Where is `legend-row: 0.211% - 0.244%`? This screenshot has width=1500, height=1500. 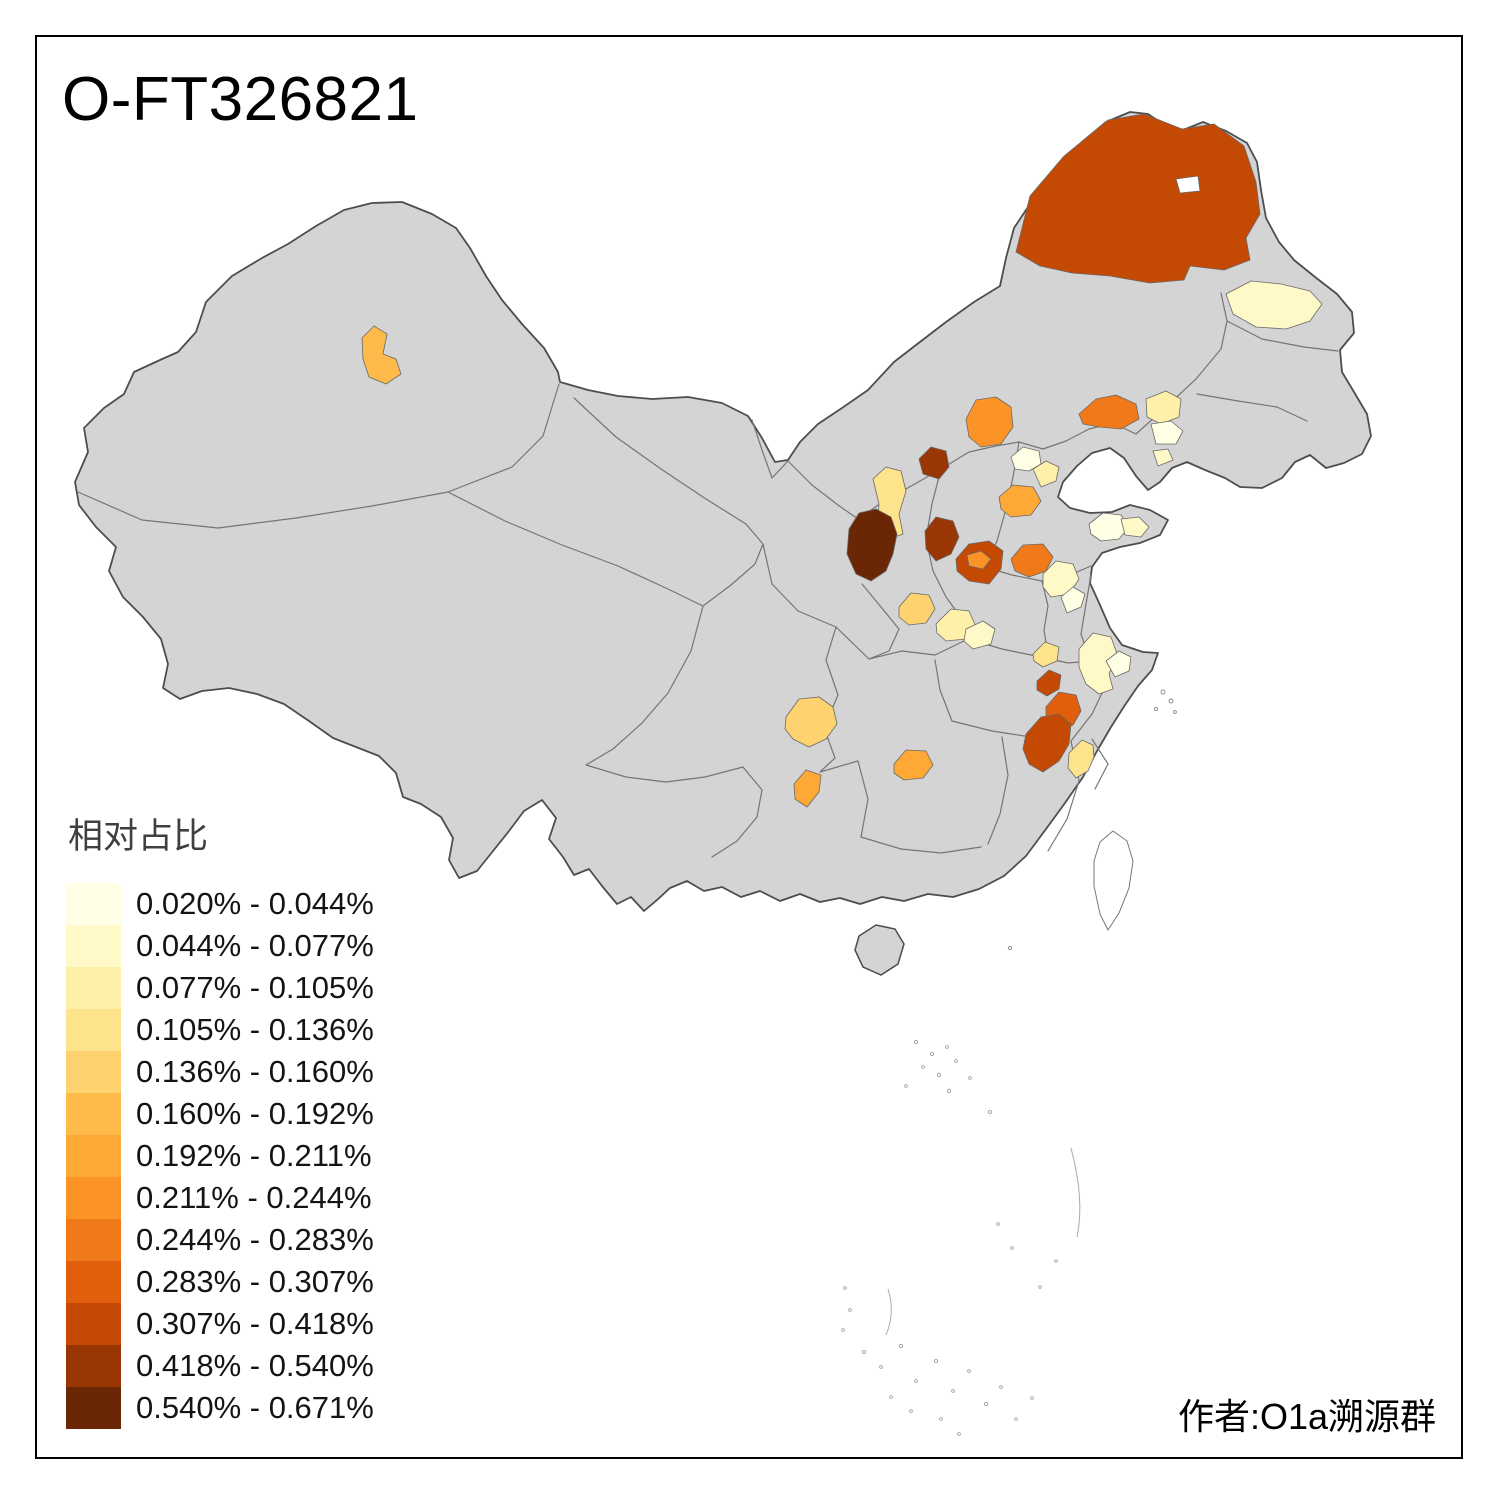
legend-row: 0.211% - 0.244% is located at coordinates (220, 1198).